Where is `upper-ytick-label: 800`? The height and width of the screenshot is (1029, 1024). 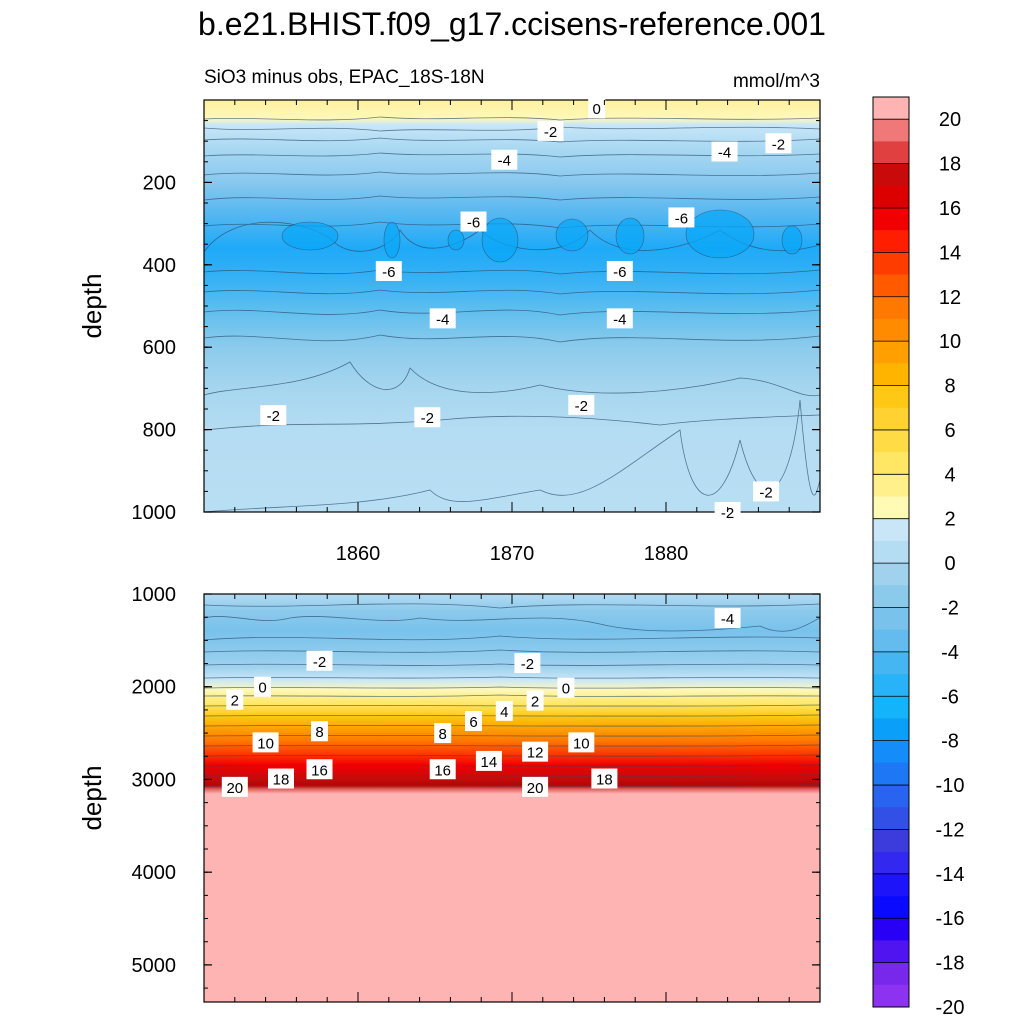
upper-ytick-label: 800 is located at coordinates (159, 431).